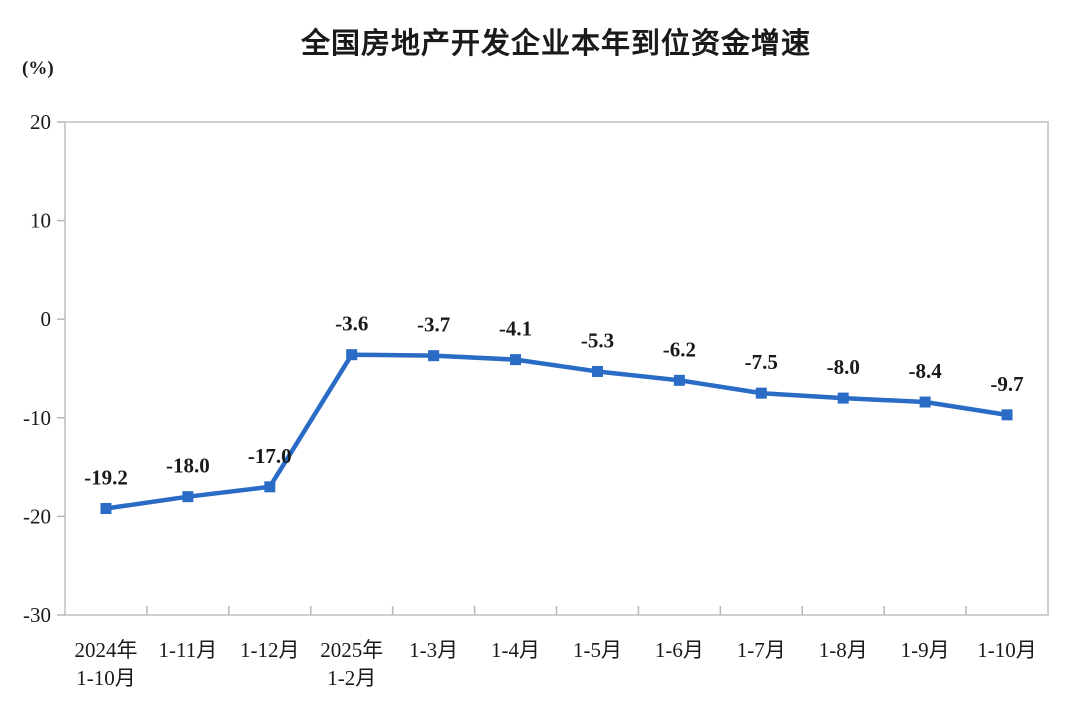 This screenshot has width=1080, height=723. I want to click on x-tick-label: 1-12月, so click(270, 650).